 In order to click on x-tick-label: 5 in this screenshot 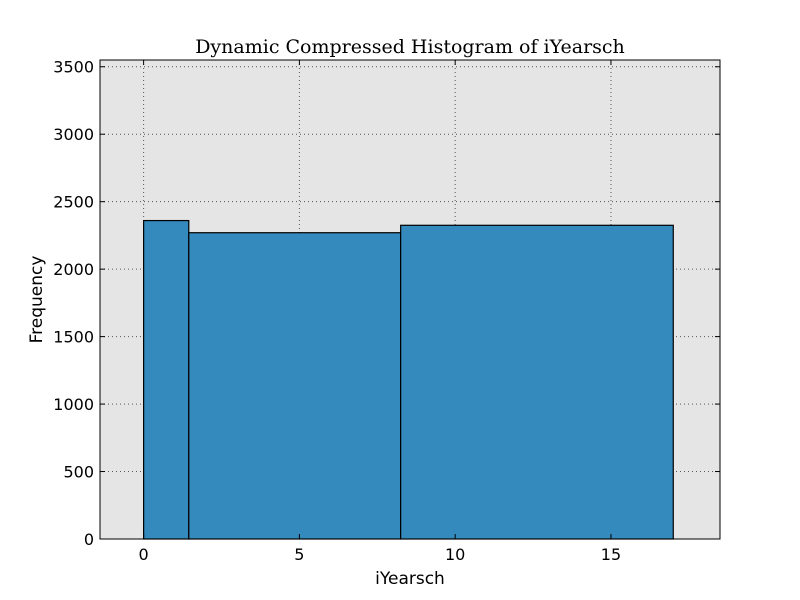, I will do `click(299, 554)`.